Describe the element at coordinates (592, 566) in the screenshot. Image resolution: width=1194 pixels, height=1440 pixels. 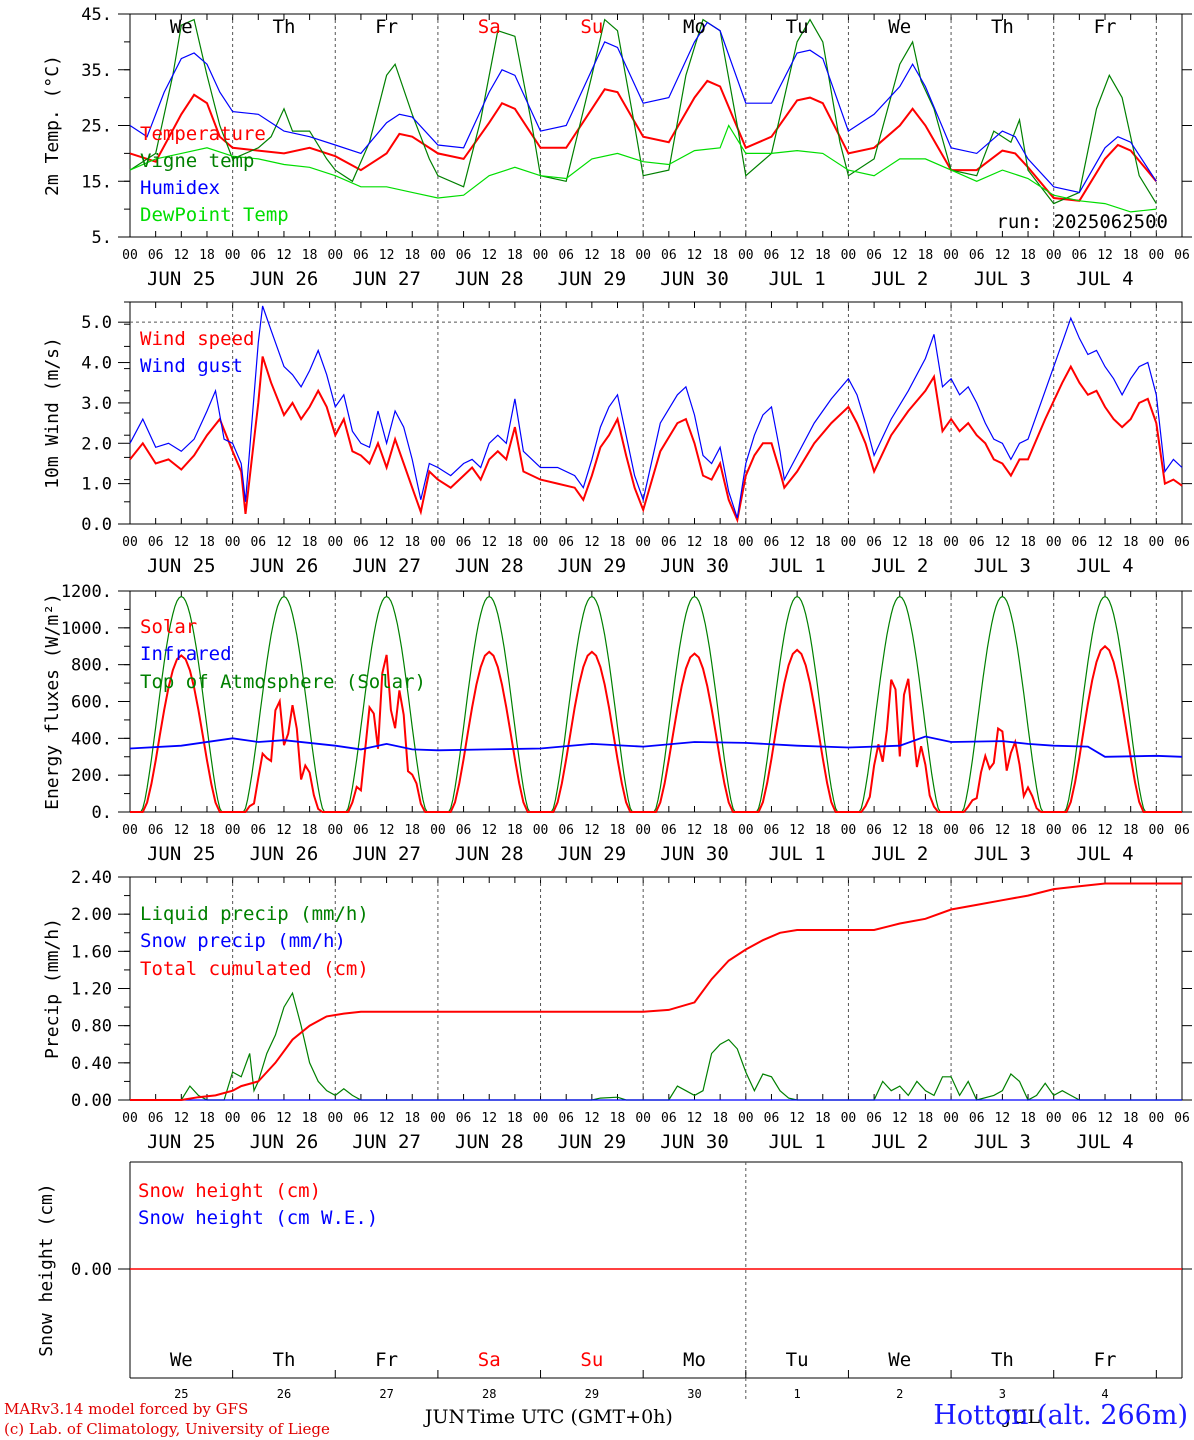
I see `date-label: JUN 29` at that location.